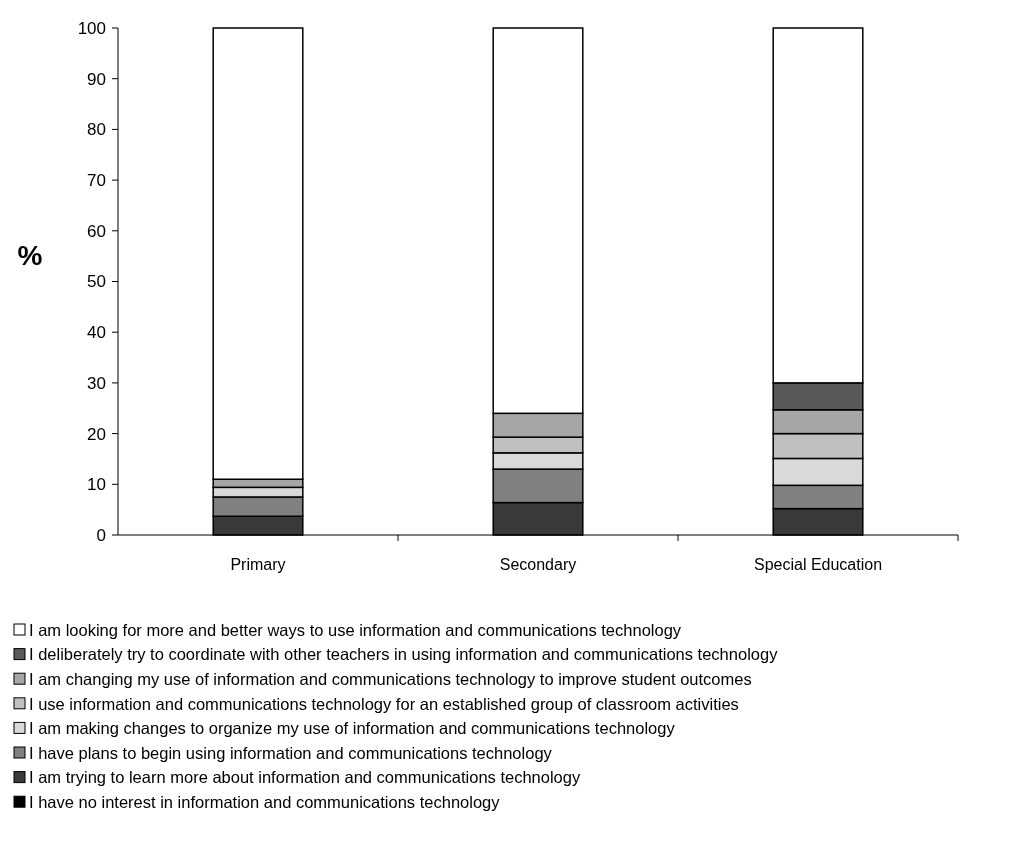 The image size is (1021, 852). Describe the element at coordinates (305, 777) in the screenshot. I see `legend-label: I am trying to learn more about information and communications technology` at that location.